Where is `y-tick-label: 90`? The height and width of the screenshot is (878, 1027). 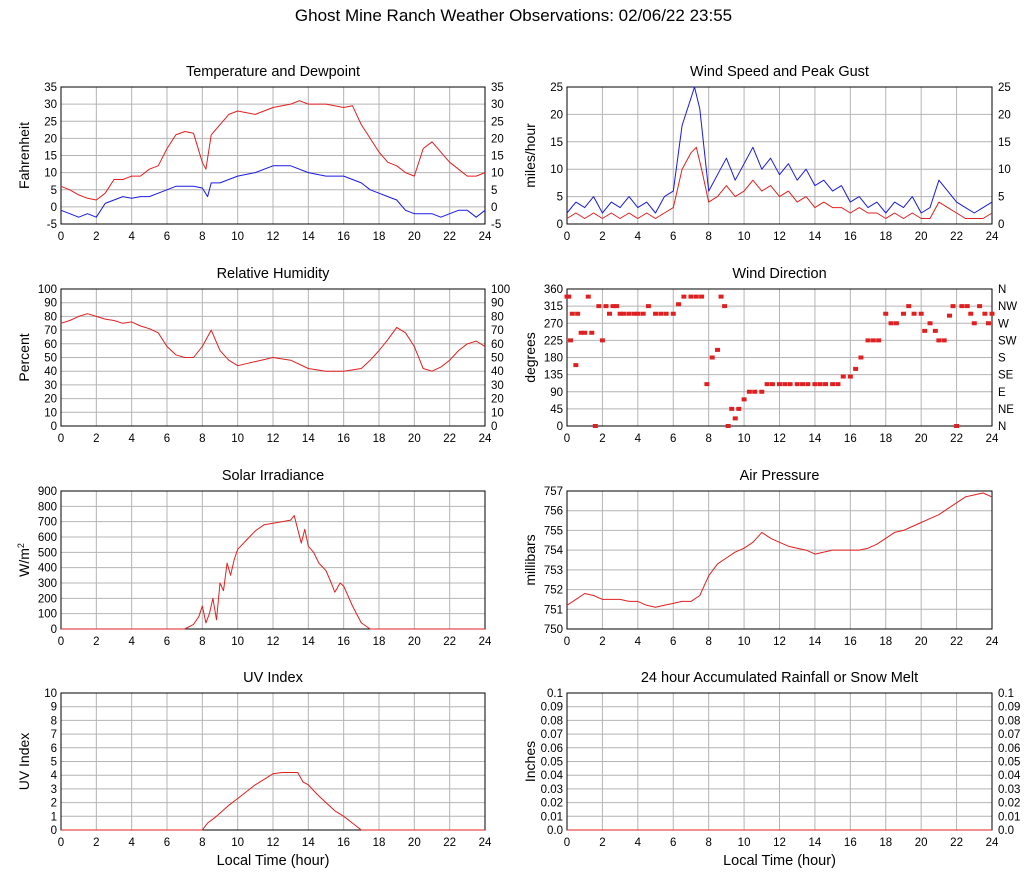 y-tick-label: 90 is located at coordinates (556, 393).